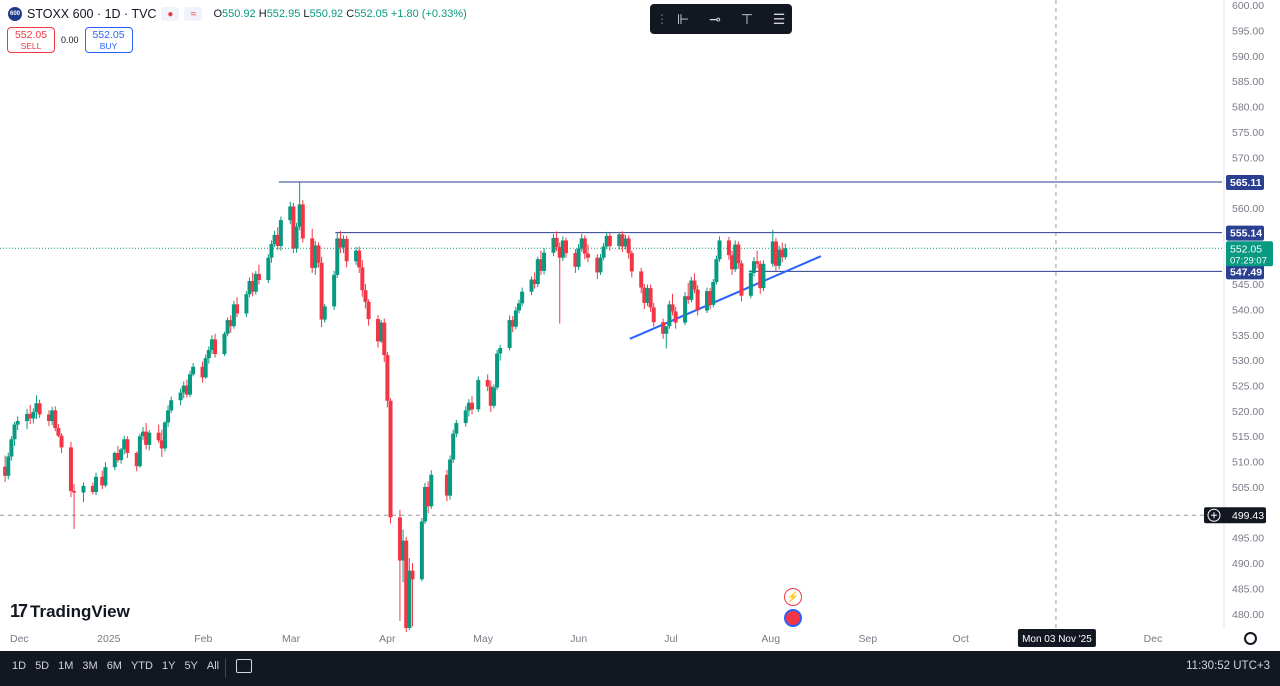 Image resolution: width=1280 pixels, height=686 pixels. Describe the element at coordinates (1248, 387) in the screenshot. I see `y-tick-label: 525.00` at that location.